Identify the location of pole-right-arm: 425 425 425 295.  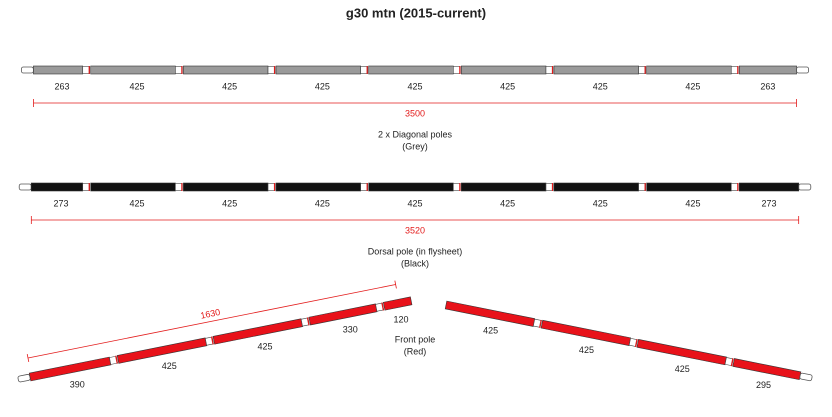
(628, 345).